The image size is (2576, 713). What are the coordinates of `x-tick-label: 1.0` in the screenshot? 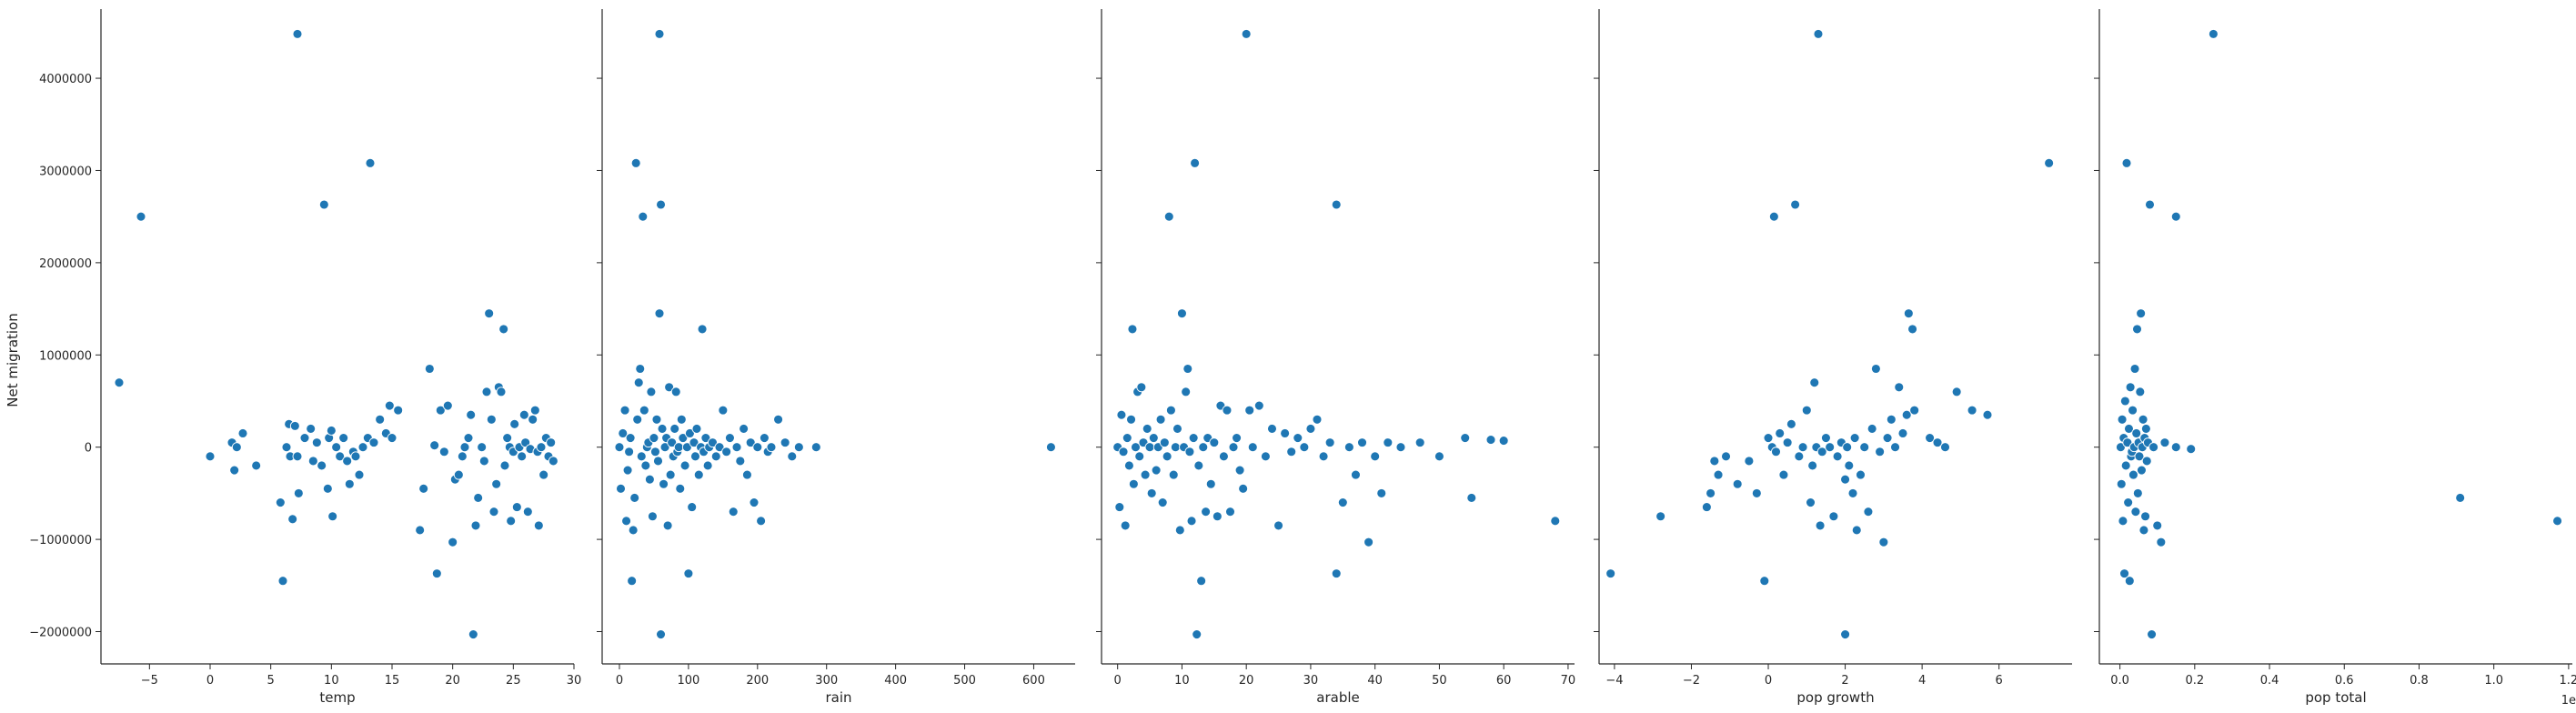 It's located at (2493, 681).